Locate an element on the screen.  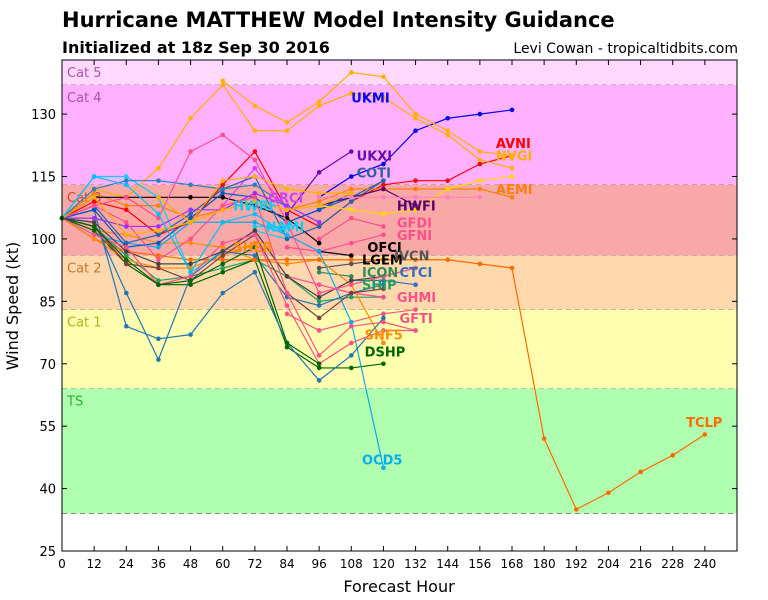
series-label-lgem: LGEM is located at coordinates (382, 261).